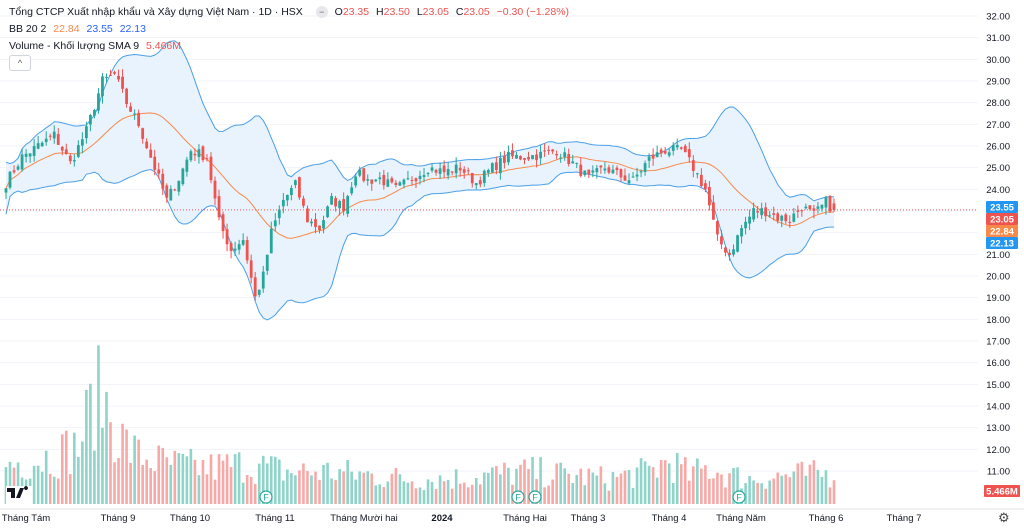  I want to click on minus-icon: −, so click(321, 12).